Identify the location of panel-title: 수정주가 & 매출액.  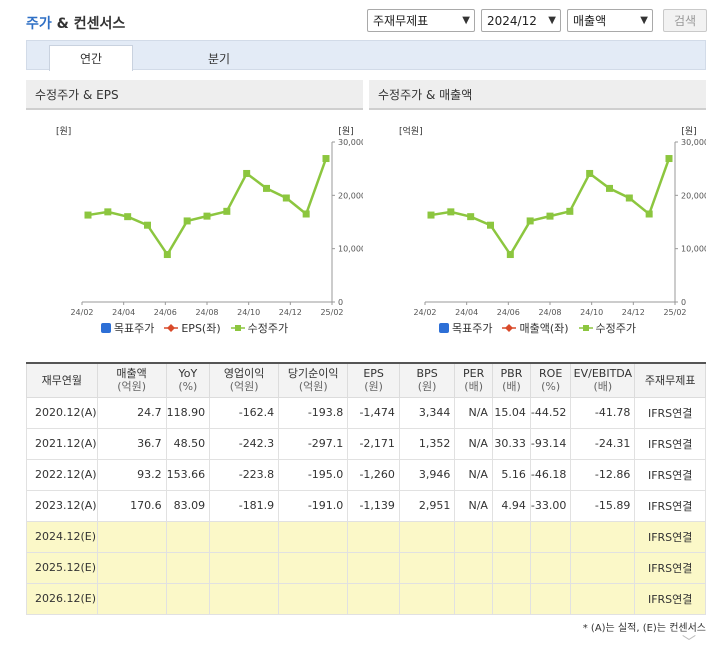
(537, 95).